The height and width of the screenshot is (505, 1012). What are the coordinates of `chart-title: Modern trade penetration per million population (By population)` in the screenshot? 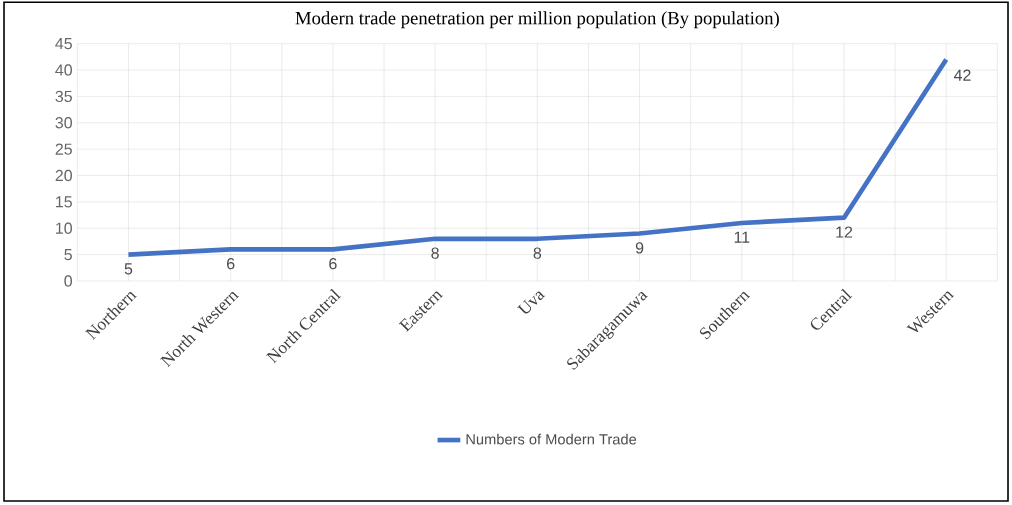 It's located at (537, 20).